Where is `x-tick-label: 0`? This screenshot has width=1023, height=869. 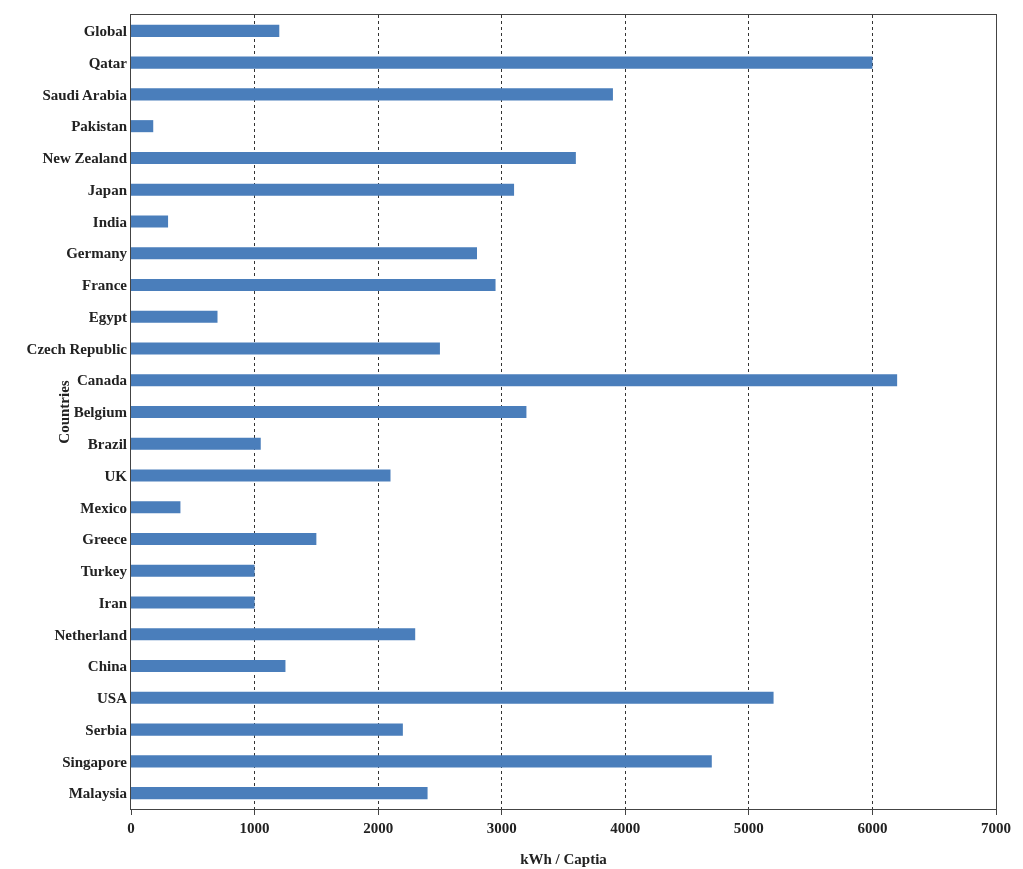
x-tick-label: 0 is located at coordinates (131, 828).